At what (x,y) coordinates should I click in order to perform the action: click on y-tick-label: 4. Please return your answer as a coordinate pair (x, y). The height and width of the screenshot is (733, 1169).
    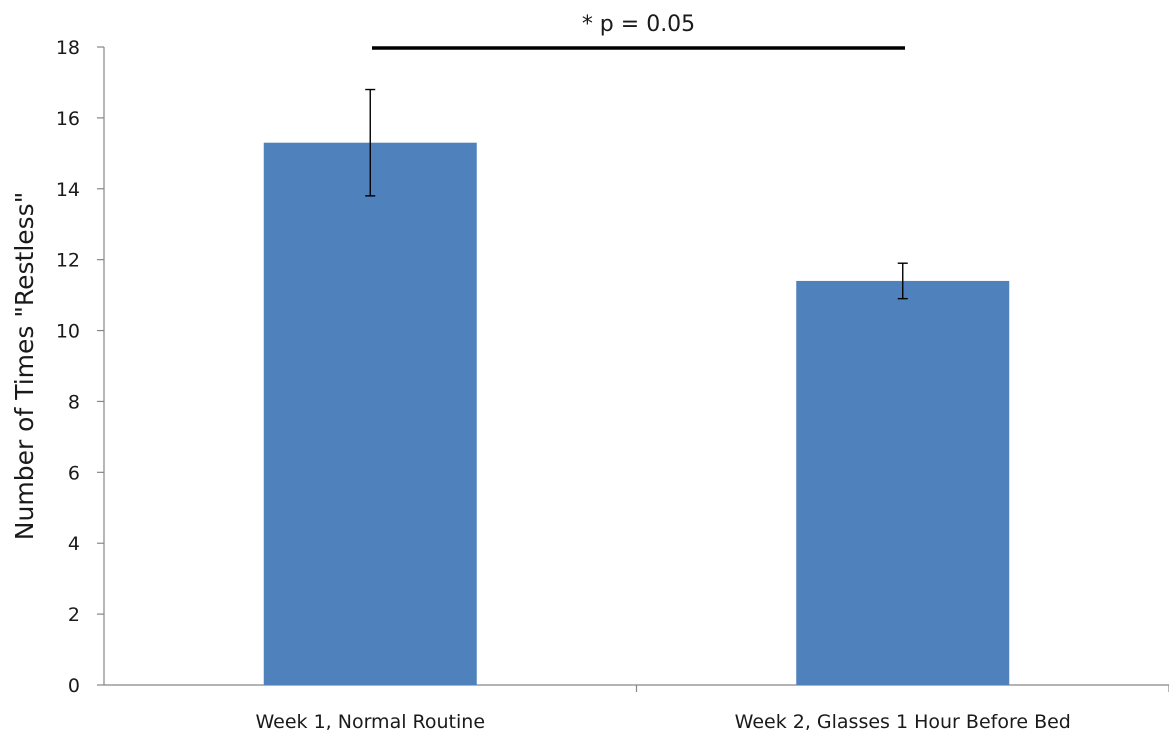
    Looking at the image, I should click on (74, 544).